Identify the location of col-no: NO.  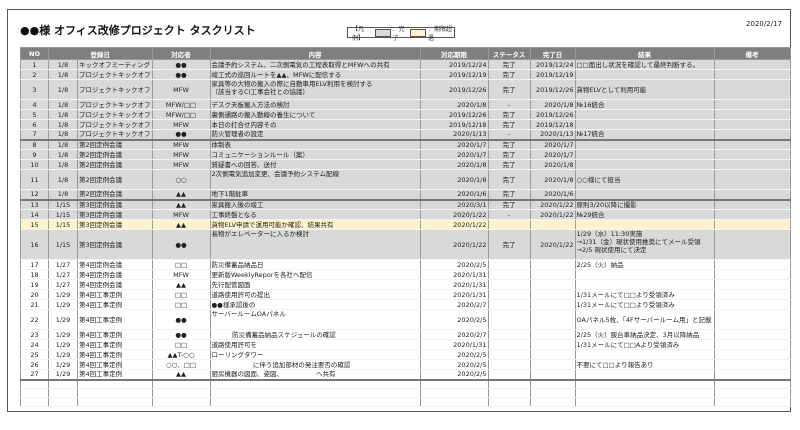
(34, 53).